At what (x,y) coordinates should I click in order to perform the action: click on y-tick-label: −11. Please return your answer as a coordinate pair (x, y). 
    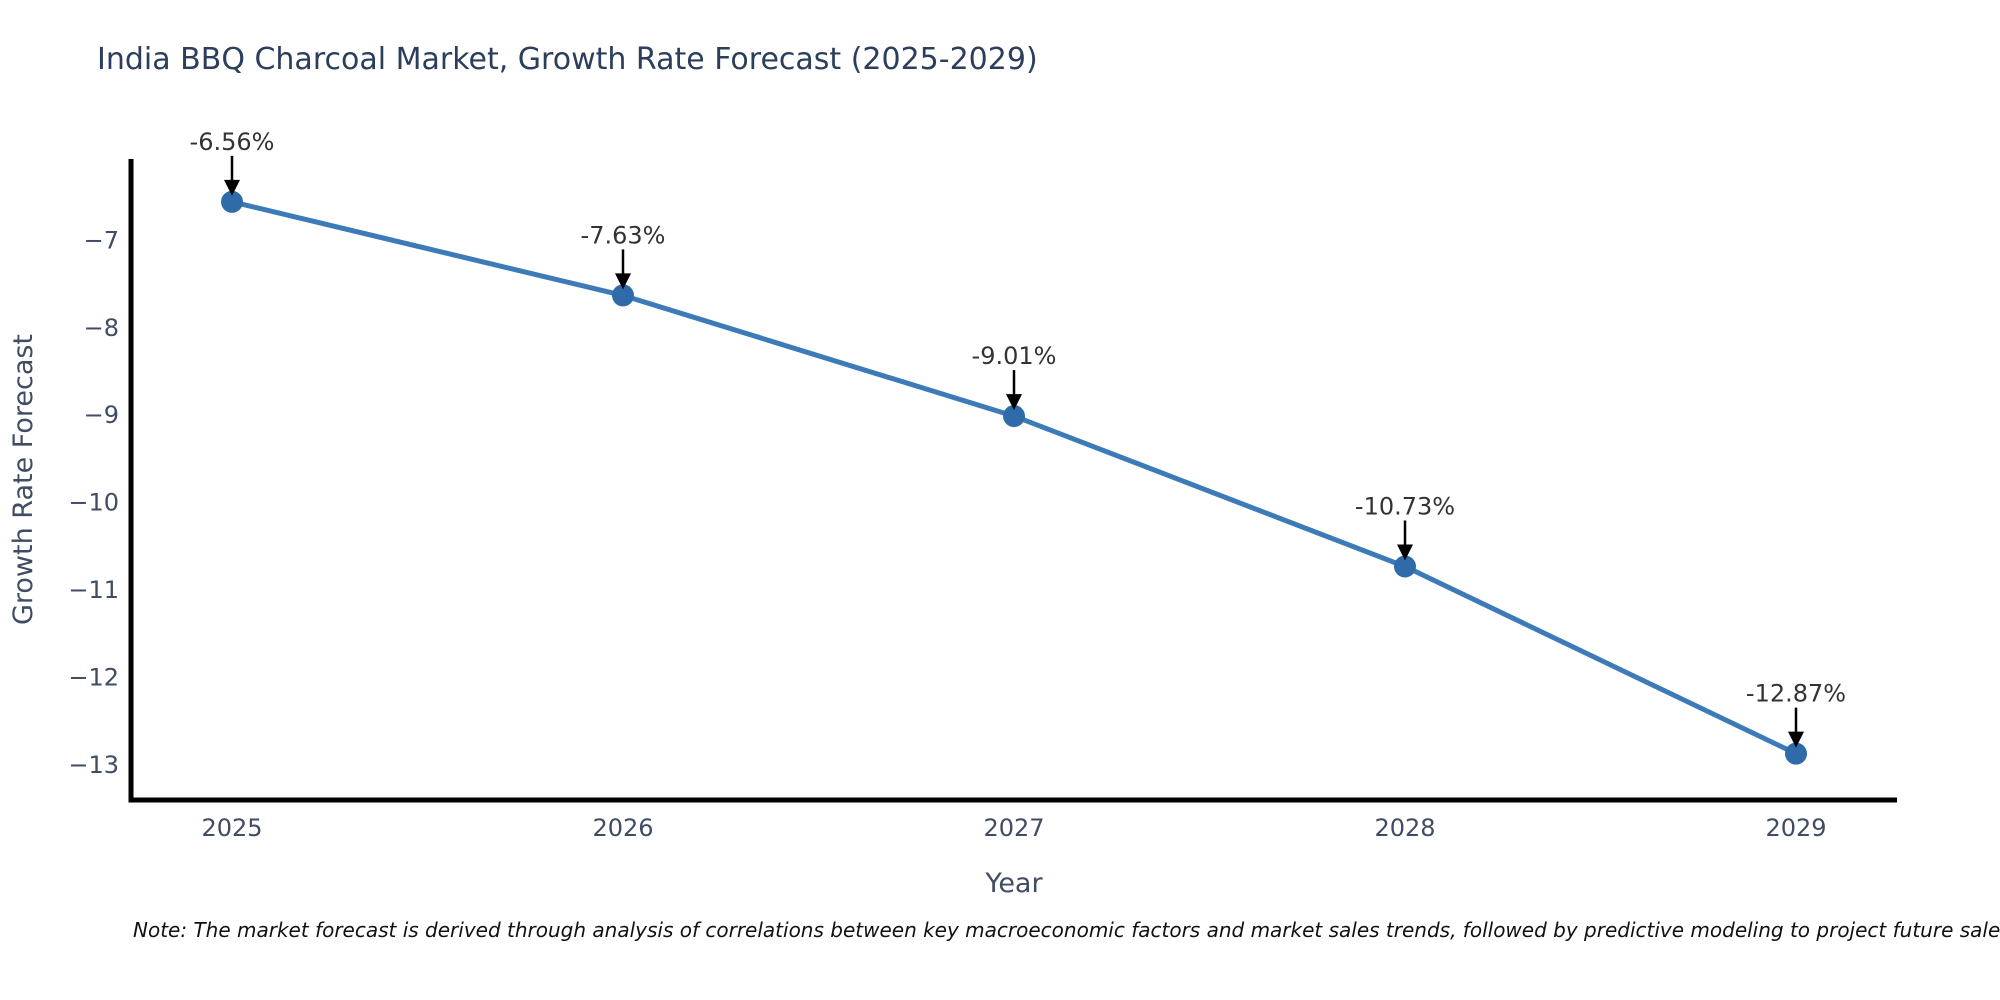
    Looking at the image, I should click on (93, 590).